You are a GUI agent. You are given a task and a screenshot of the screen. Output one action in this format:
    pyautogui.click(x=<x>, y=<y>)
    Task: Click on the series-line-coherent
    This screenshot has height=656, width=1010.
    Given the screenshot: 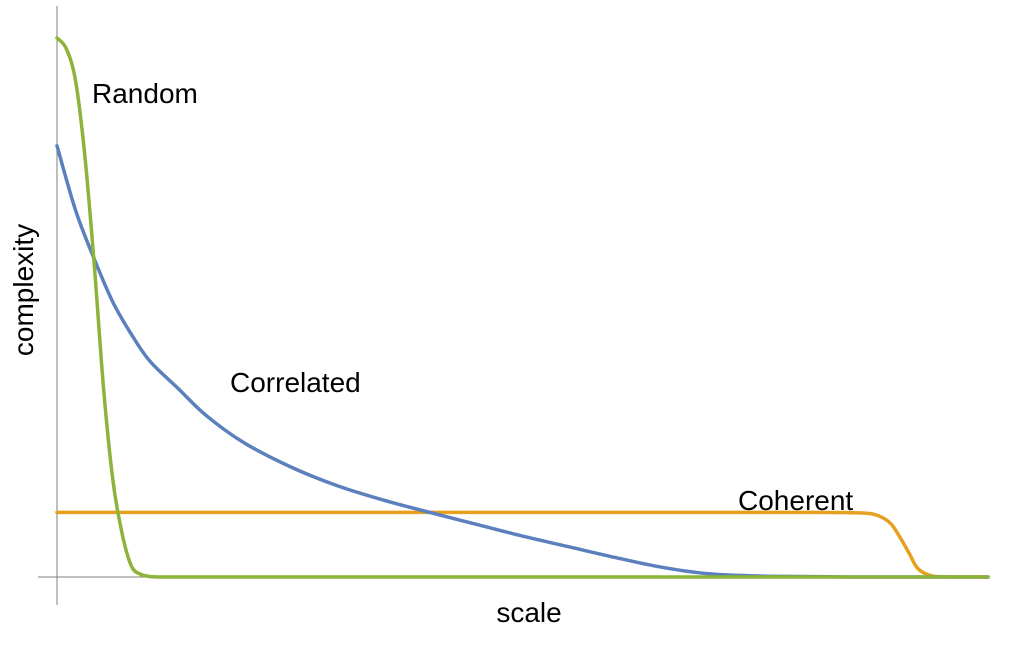 What is the action you would take?
    pyautogui.click(x=522, y=544)
    